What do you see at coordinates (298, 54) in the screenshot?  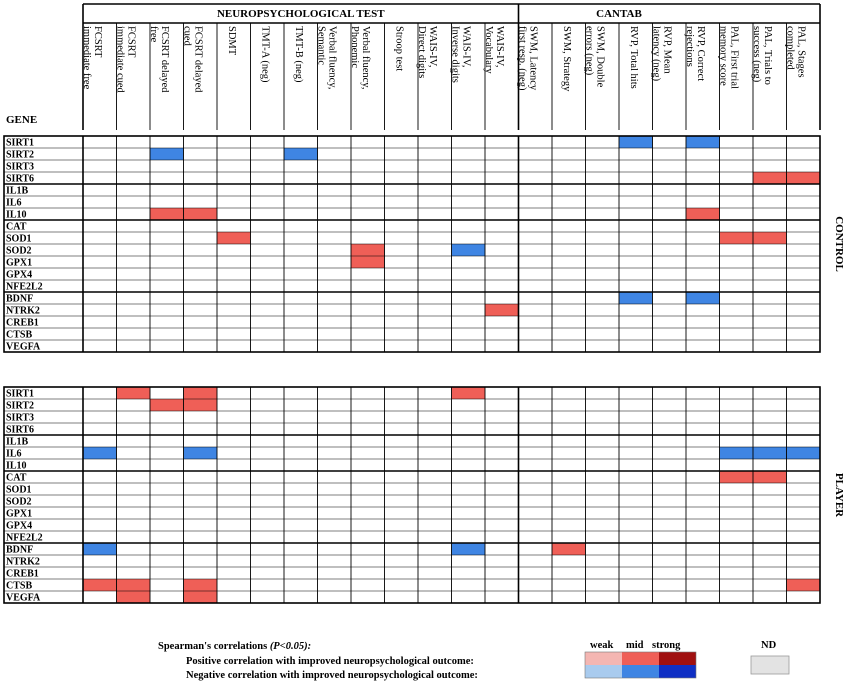 I see `column-label-6-0: TMT-B (neg)` at bounding box center [298, 54].